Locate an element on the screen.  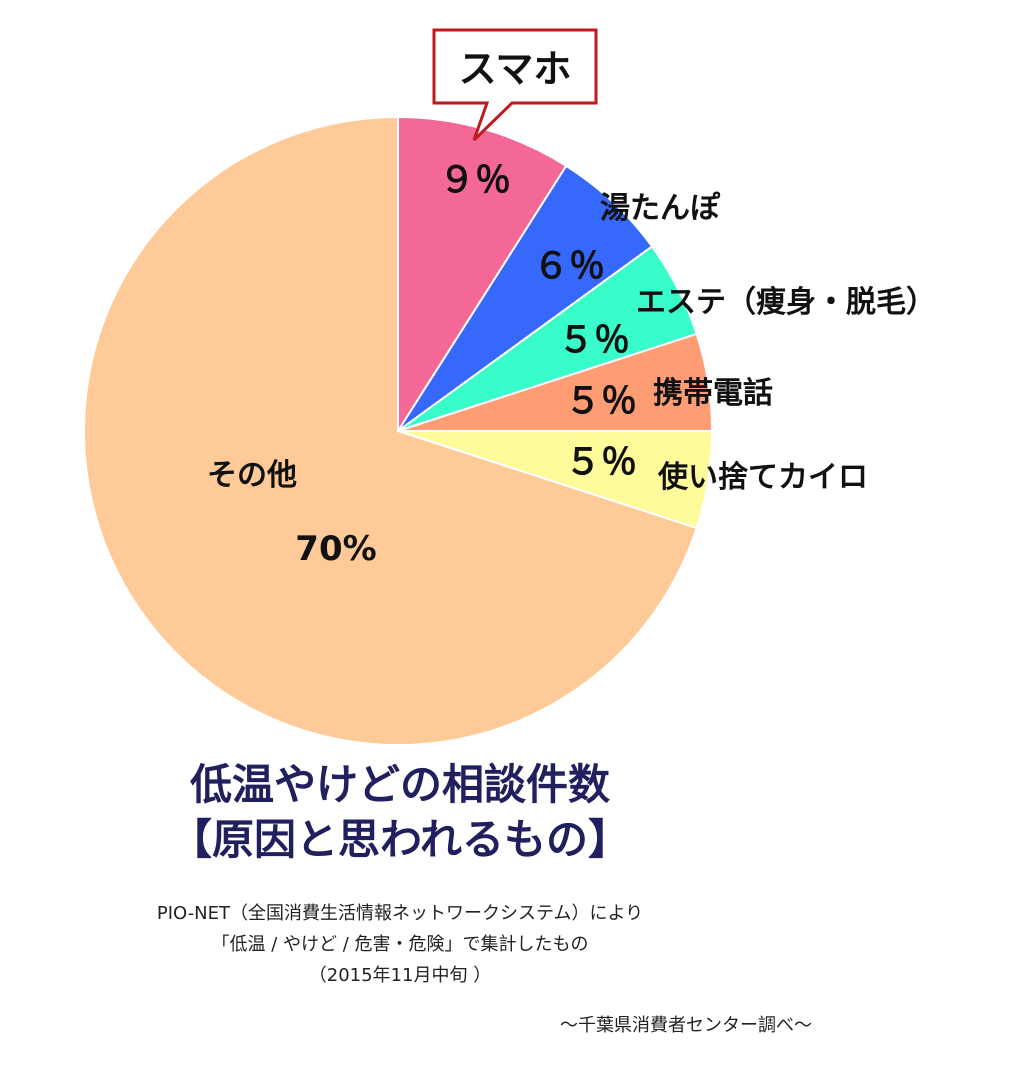
slice-value-6: 70% is located at coordinates (335, 549).